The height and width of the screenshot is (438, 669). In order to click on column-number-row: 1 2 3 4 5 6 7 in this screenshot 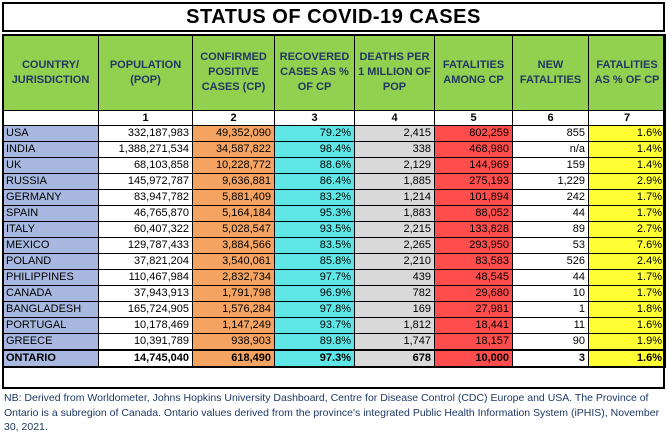, I will do `click(334, 118)`.